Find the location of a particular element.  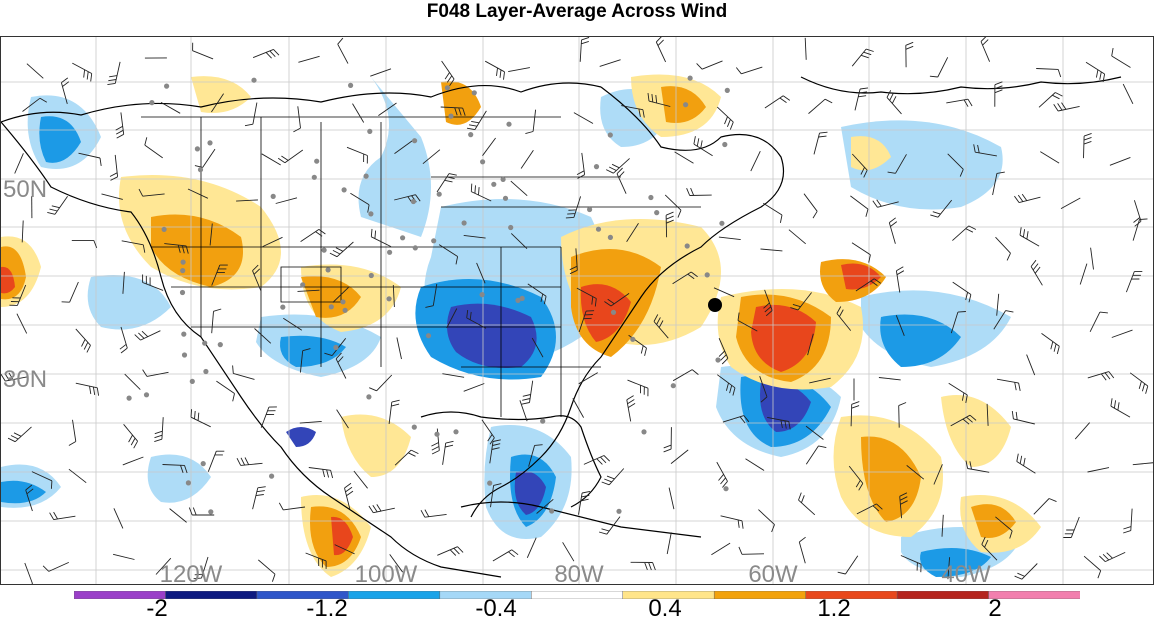

colorbar-tick-label: 1.2 is located at coordinates (834, 608).